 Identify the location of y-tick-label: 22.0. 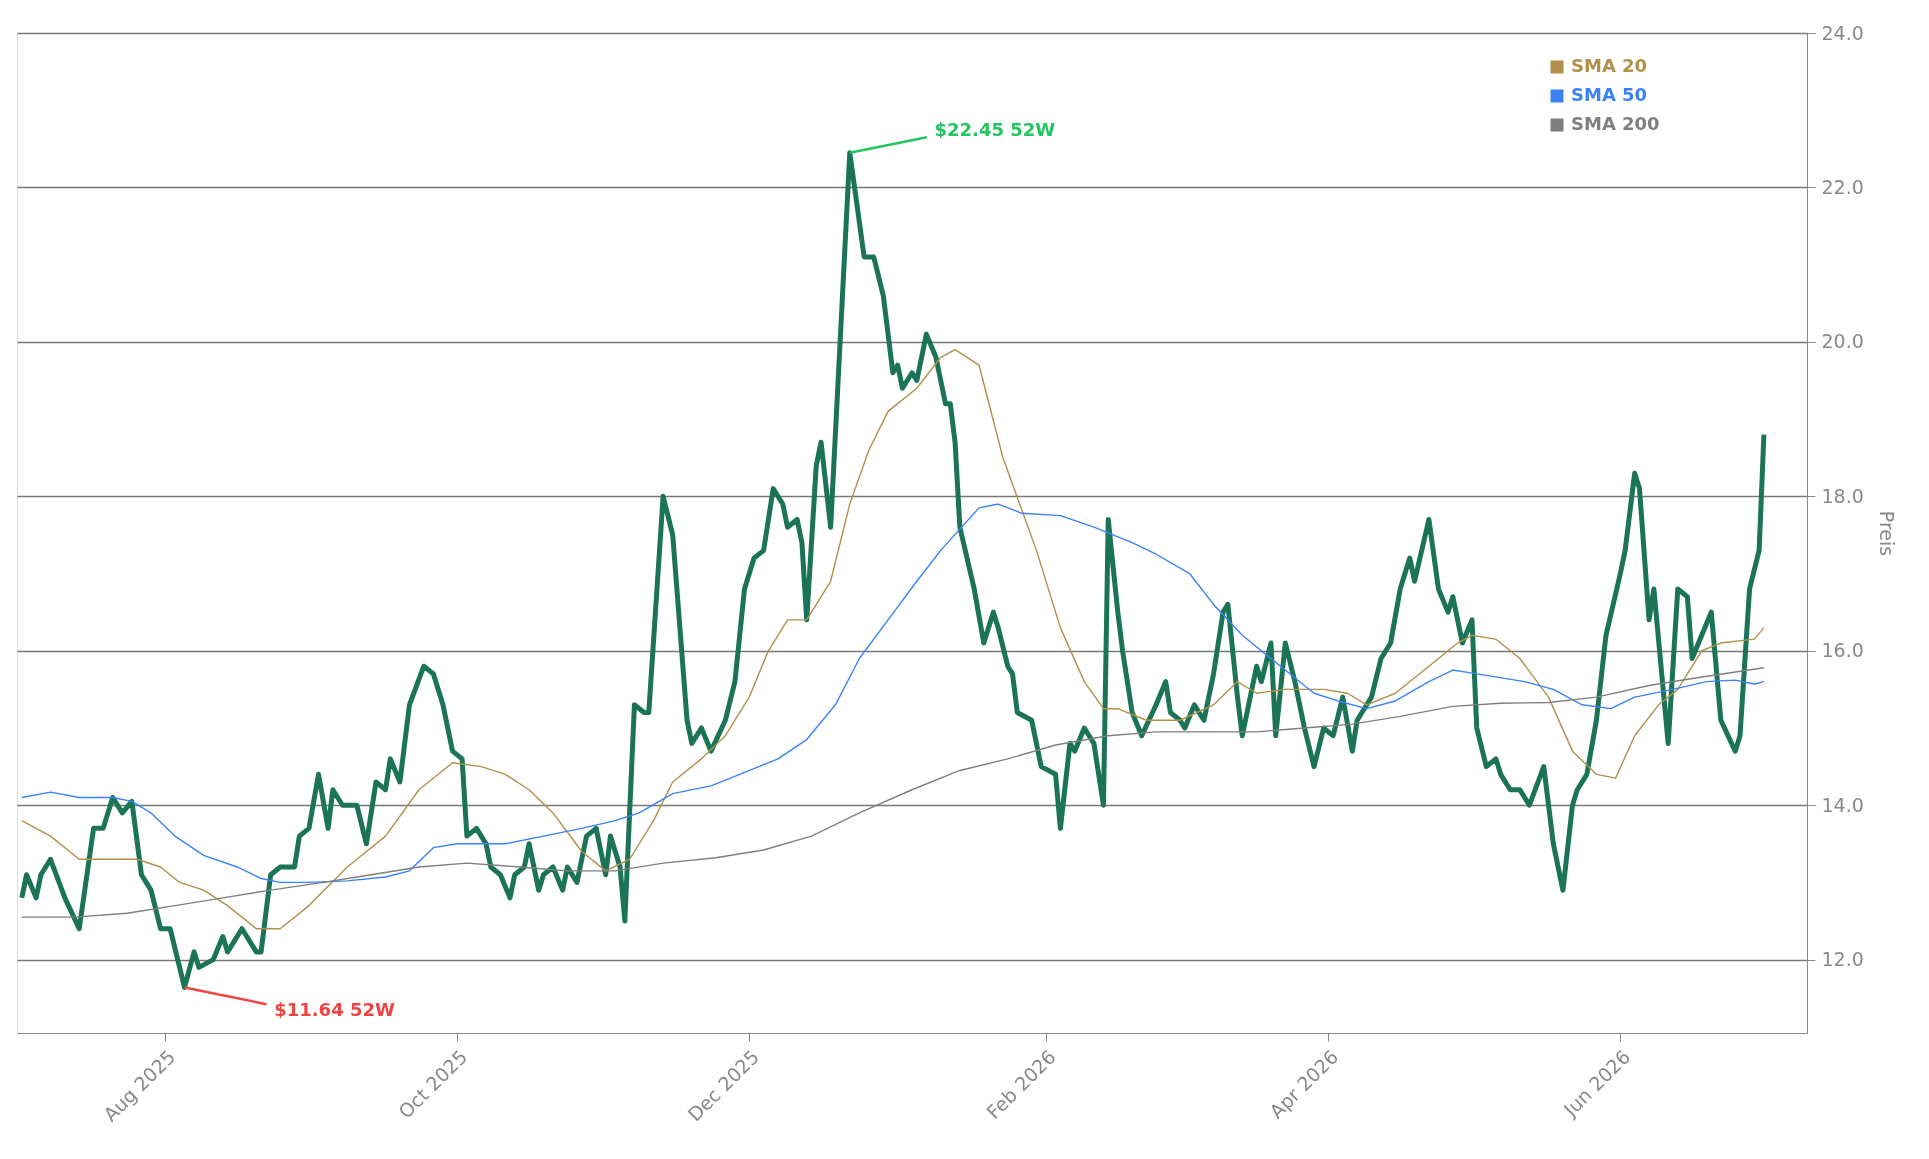
(1842, 186).